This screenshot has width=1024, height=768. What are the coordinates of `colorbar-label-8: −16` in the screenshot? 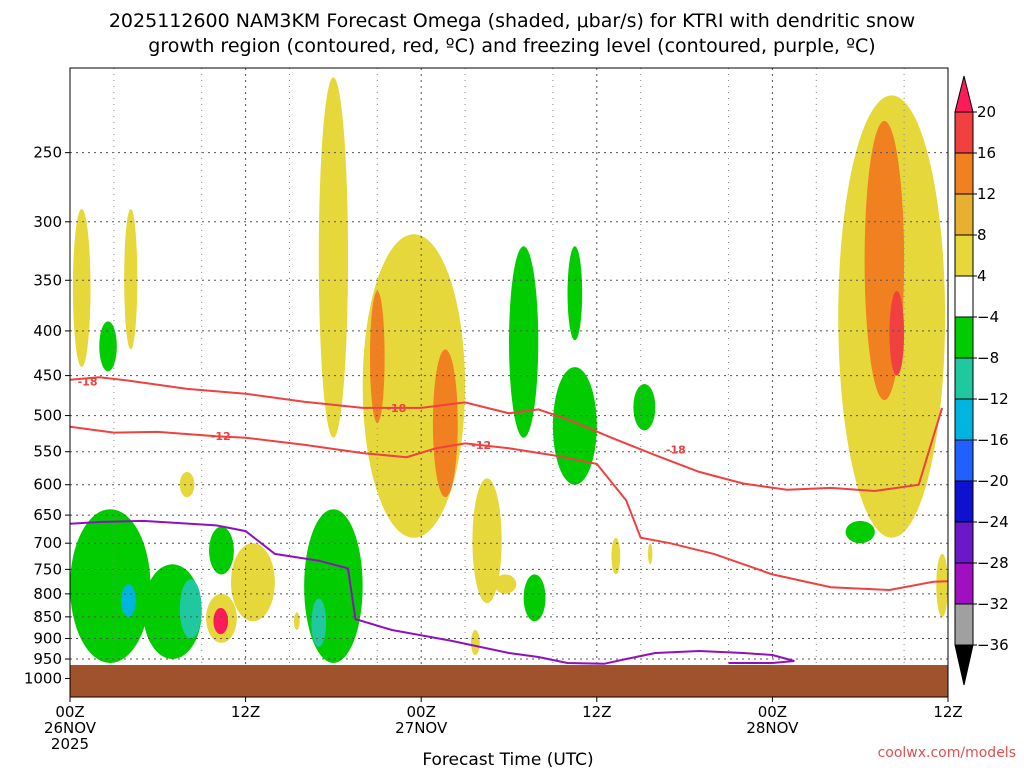 It's located at (993, 440).